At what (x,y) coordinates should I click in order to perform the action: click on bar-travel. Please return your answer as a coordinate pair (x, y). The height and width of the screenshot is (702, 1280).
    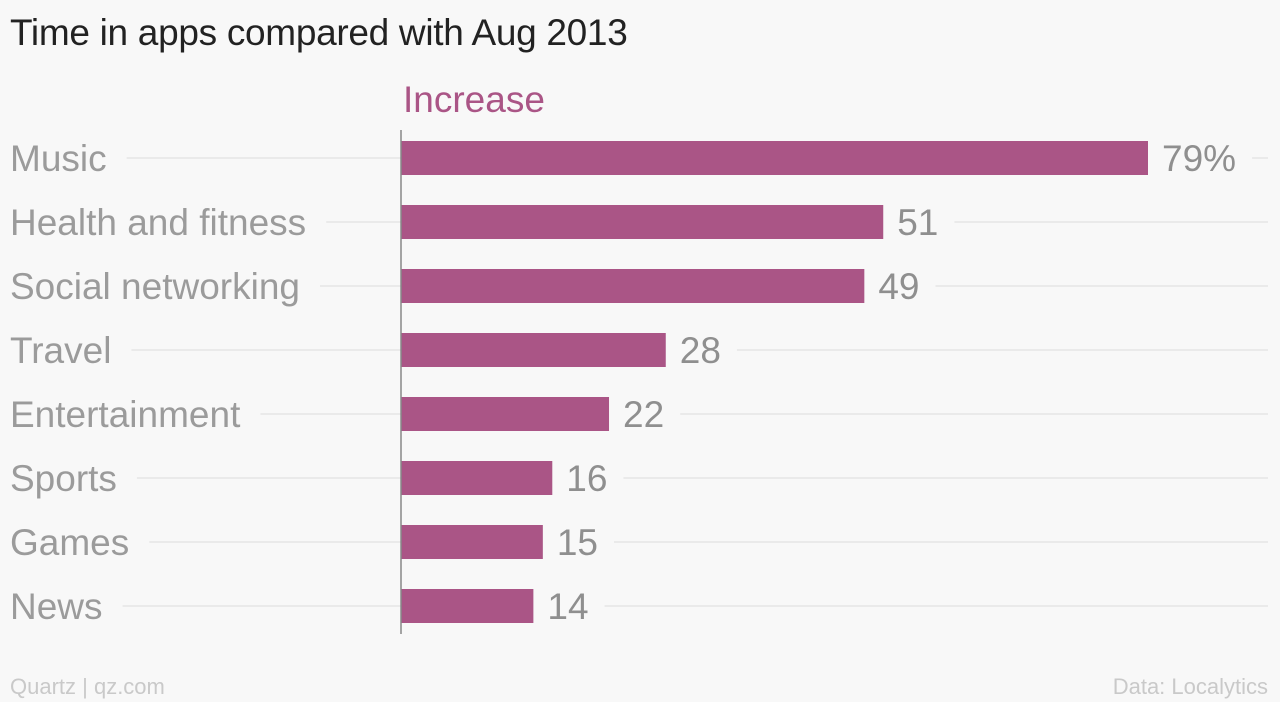
    Looking at the image, I should click on (533, 350).